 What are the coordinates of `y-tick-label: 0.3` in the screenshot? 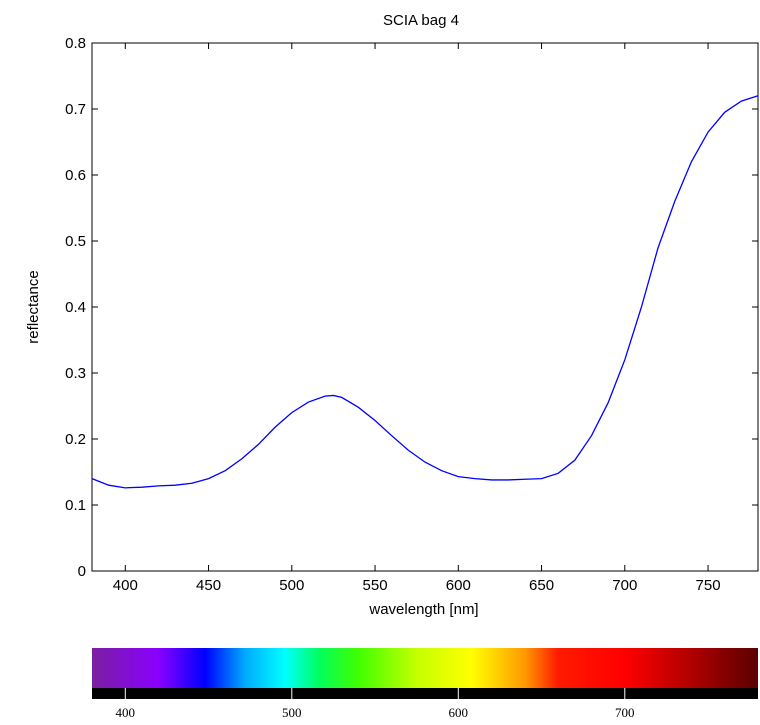 It's located at (75, 373).